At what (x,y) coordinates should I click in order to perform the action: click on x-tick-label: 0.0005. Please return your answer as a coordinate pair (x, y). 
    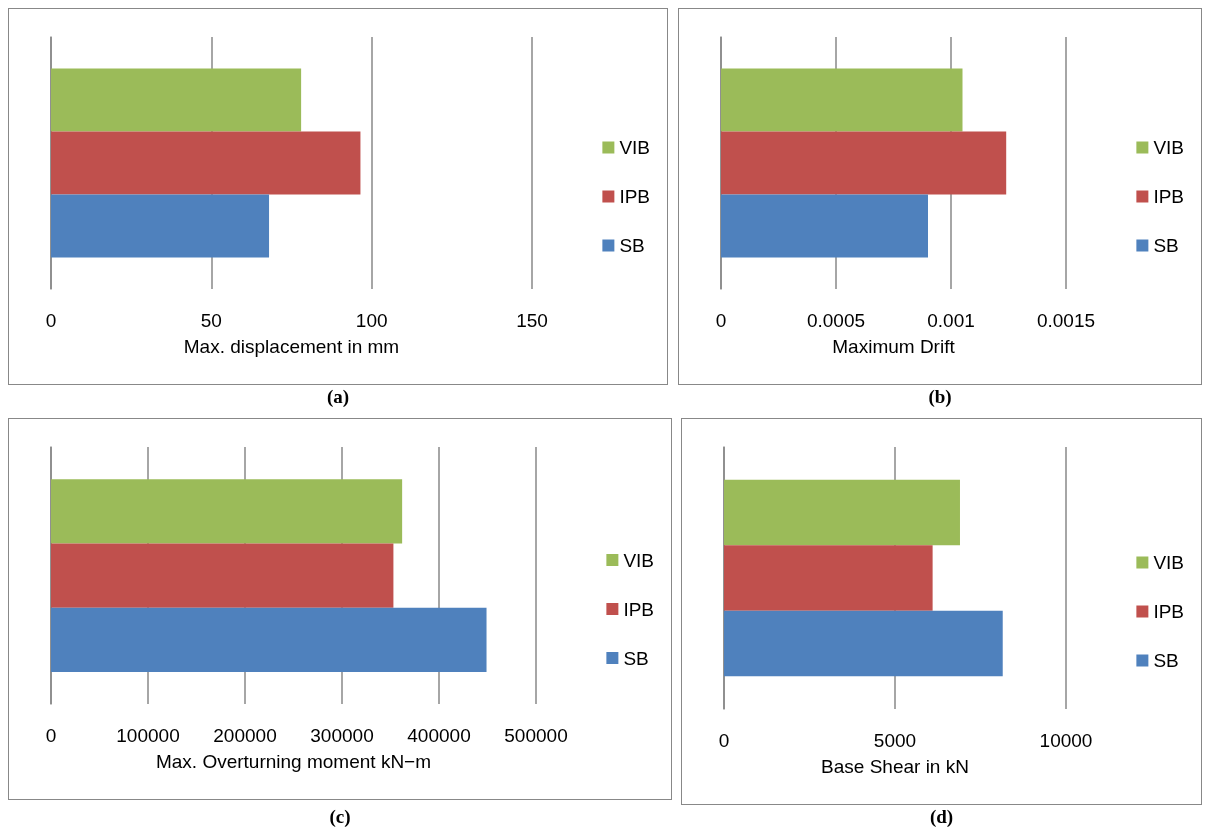
    Looking at the image, I should click on (836, 320).